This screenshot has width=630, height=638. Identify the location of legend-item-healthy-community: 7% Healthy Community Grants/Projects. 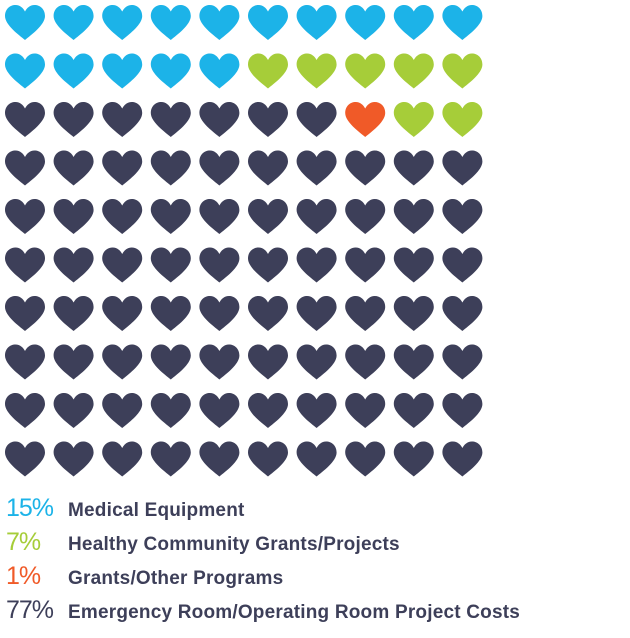
(316, 545).